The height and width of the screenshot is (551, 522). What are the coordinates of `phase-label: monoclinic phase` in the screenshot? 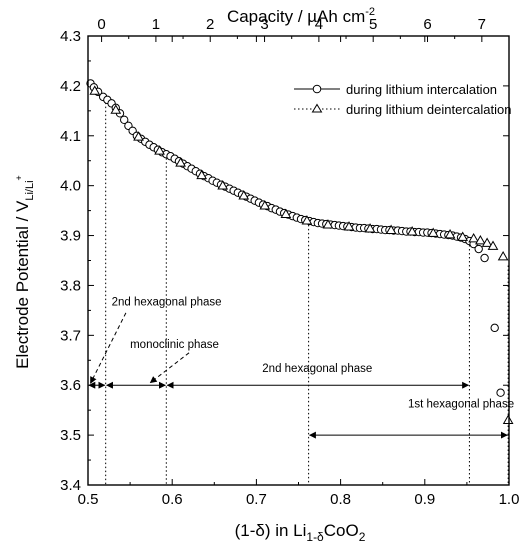 It's located at (174, 345).